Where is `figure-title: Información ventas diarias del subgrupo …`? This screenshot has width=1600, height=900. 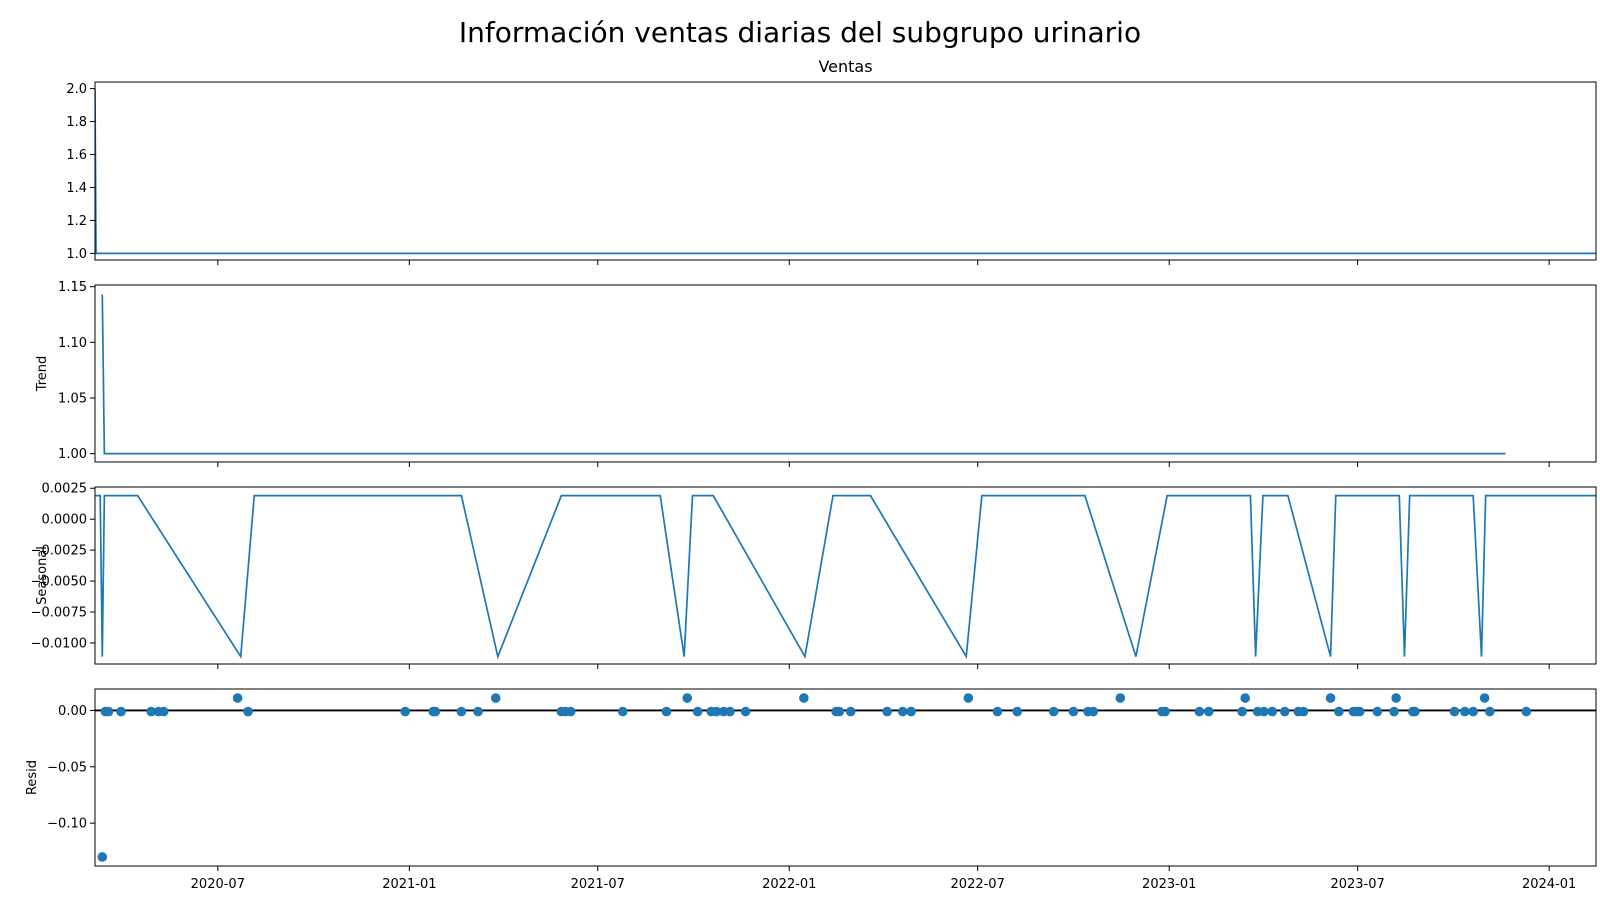
figure-title: Información ventas diarias del subgrupo … is located at coordinates (800, 32).